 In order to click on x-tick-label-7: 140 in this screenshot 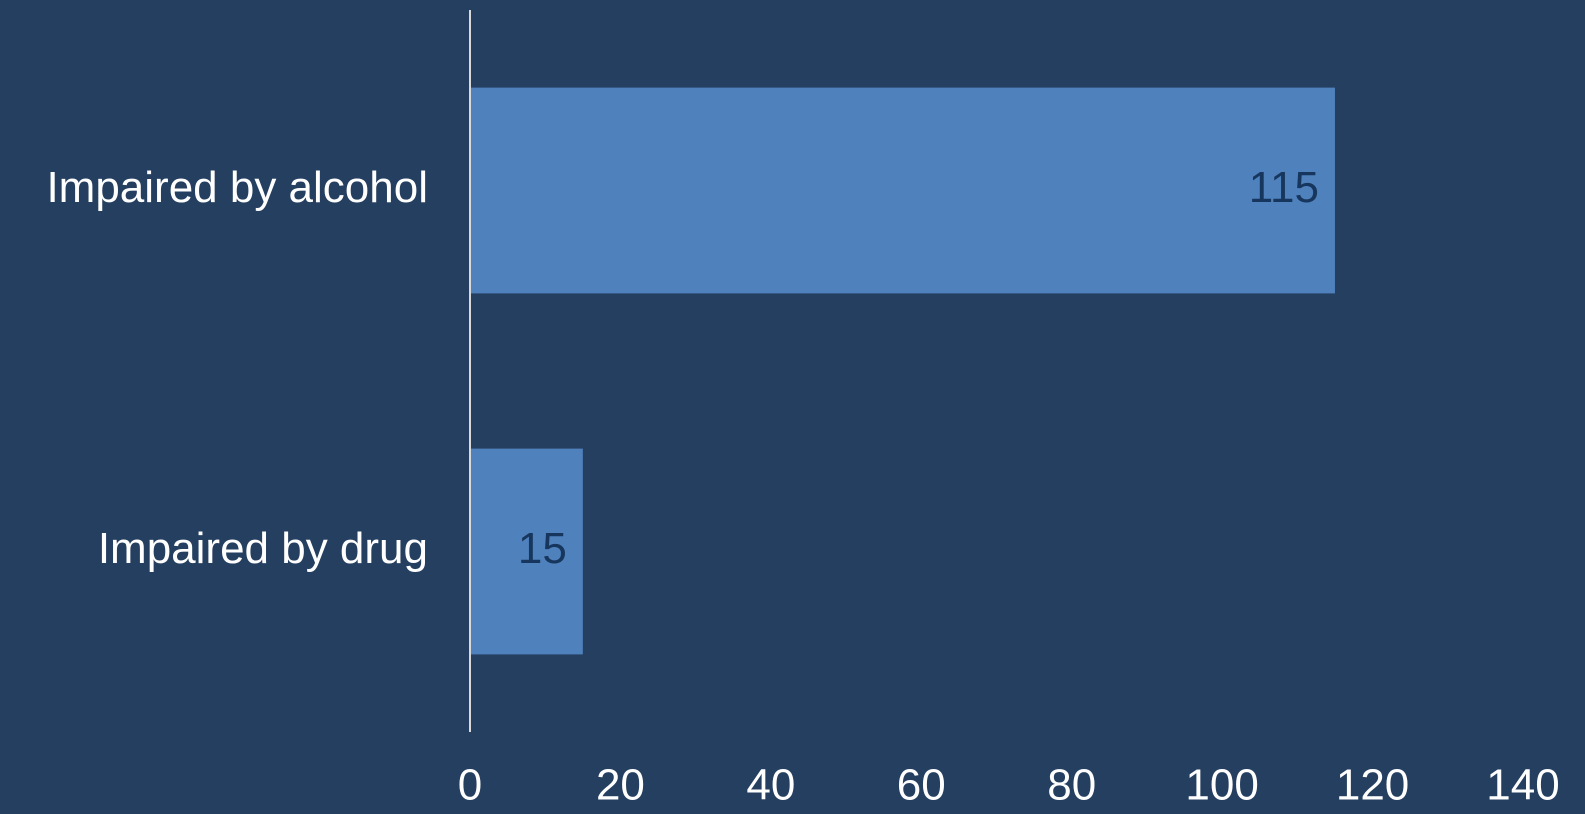, I will do `click(1522, 785)`.